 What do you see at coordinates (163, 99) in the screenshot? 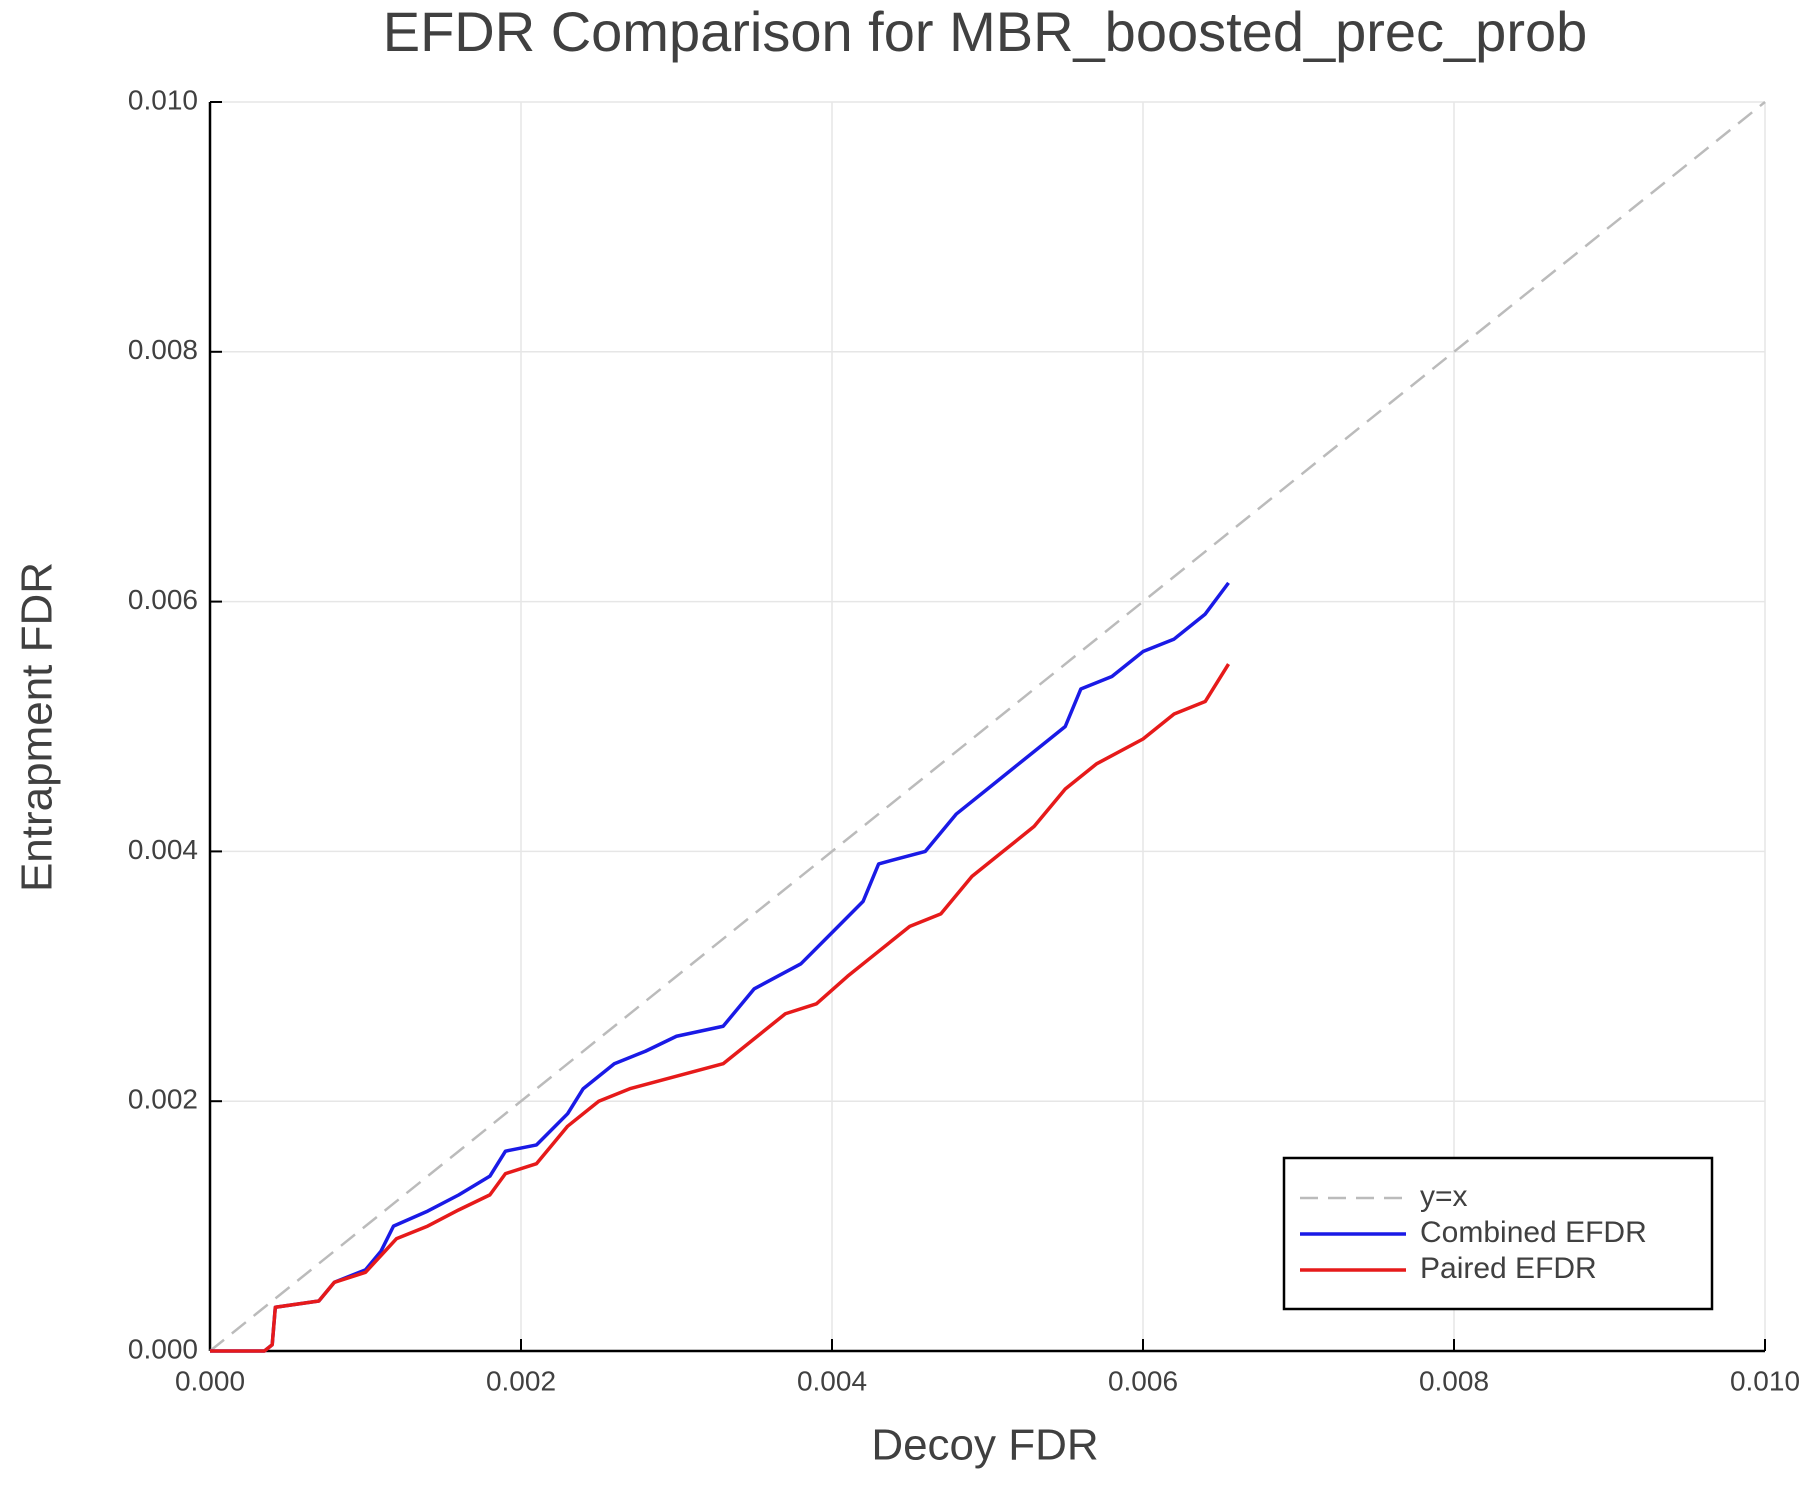
I see `y-tick-label: 0.010` at bounding box center [163, 99].